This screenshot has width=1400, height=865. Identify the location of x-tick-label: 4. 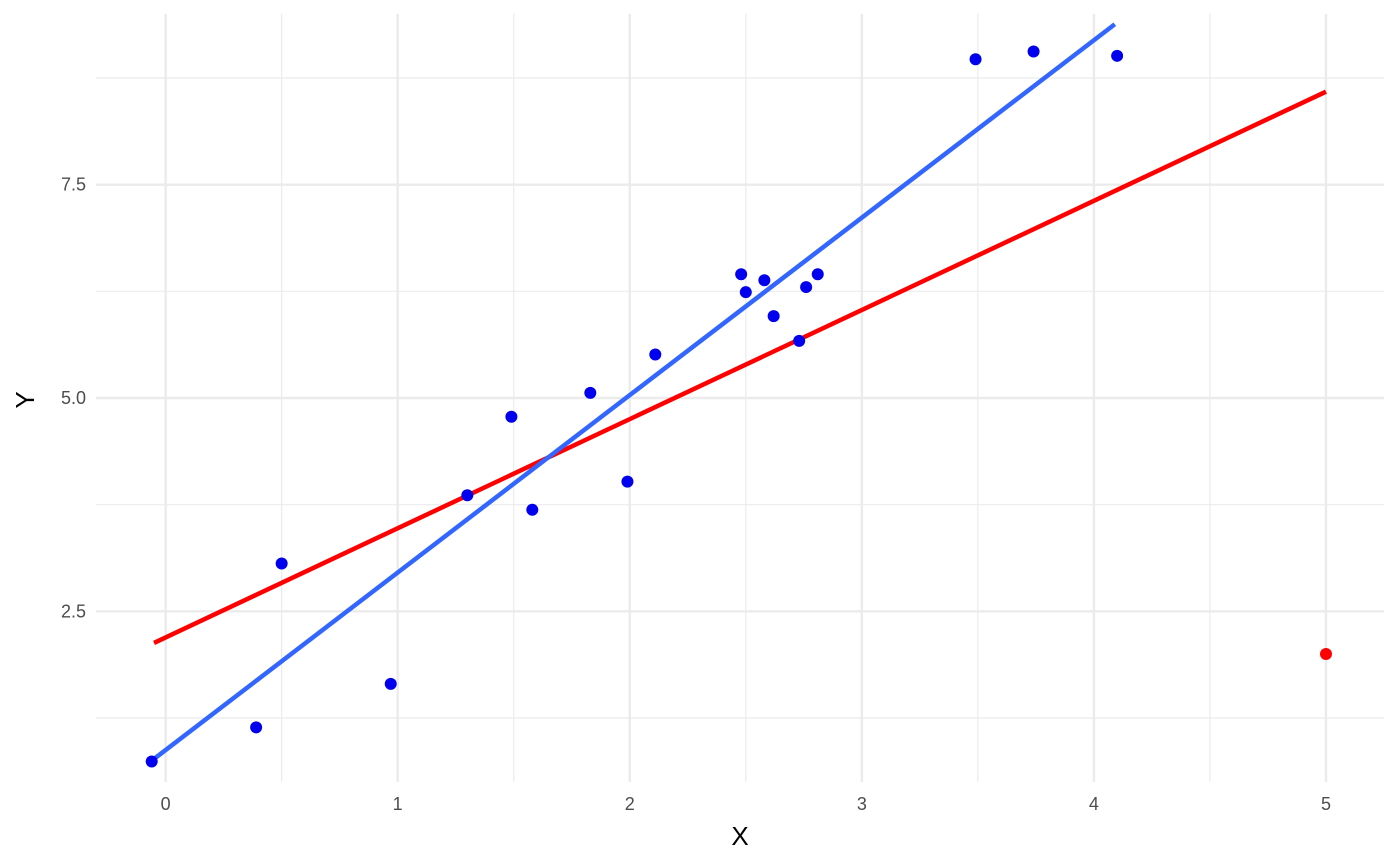
(1094, 804).